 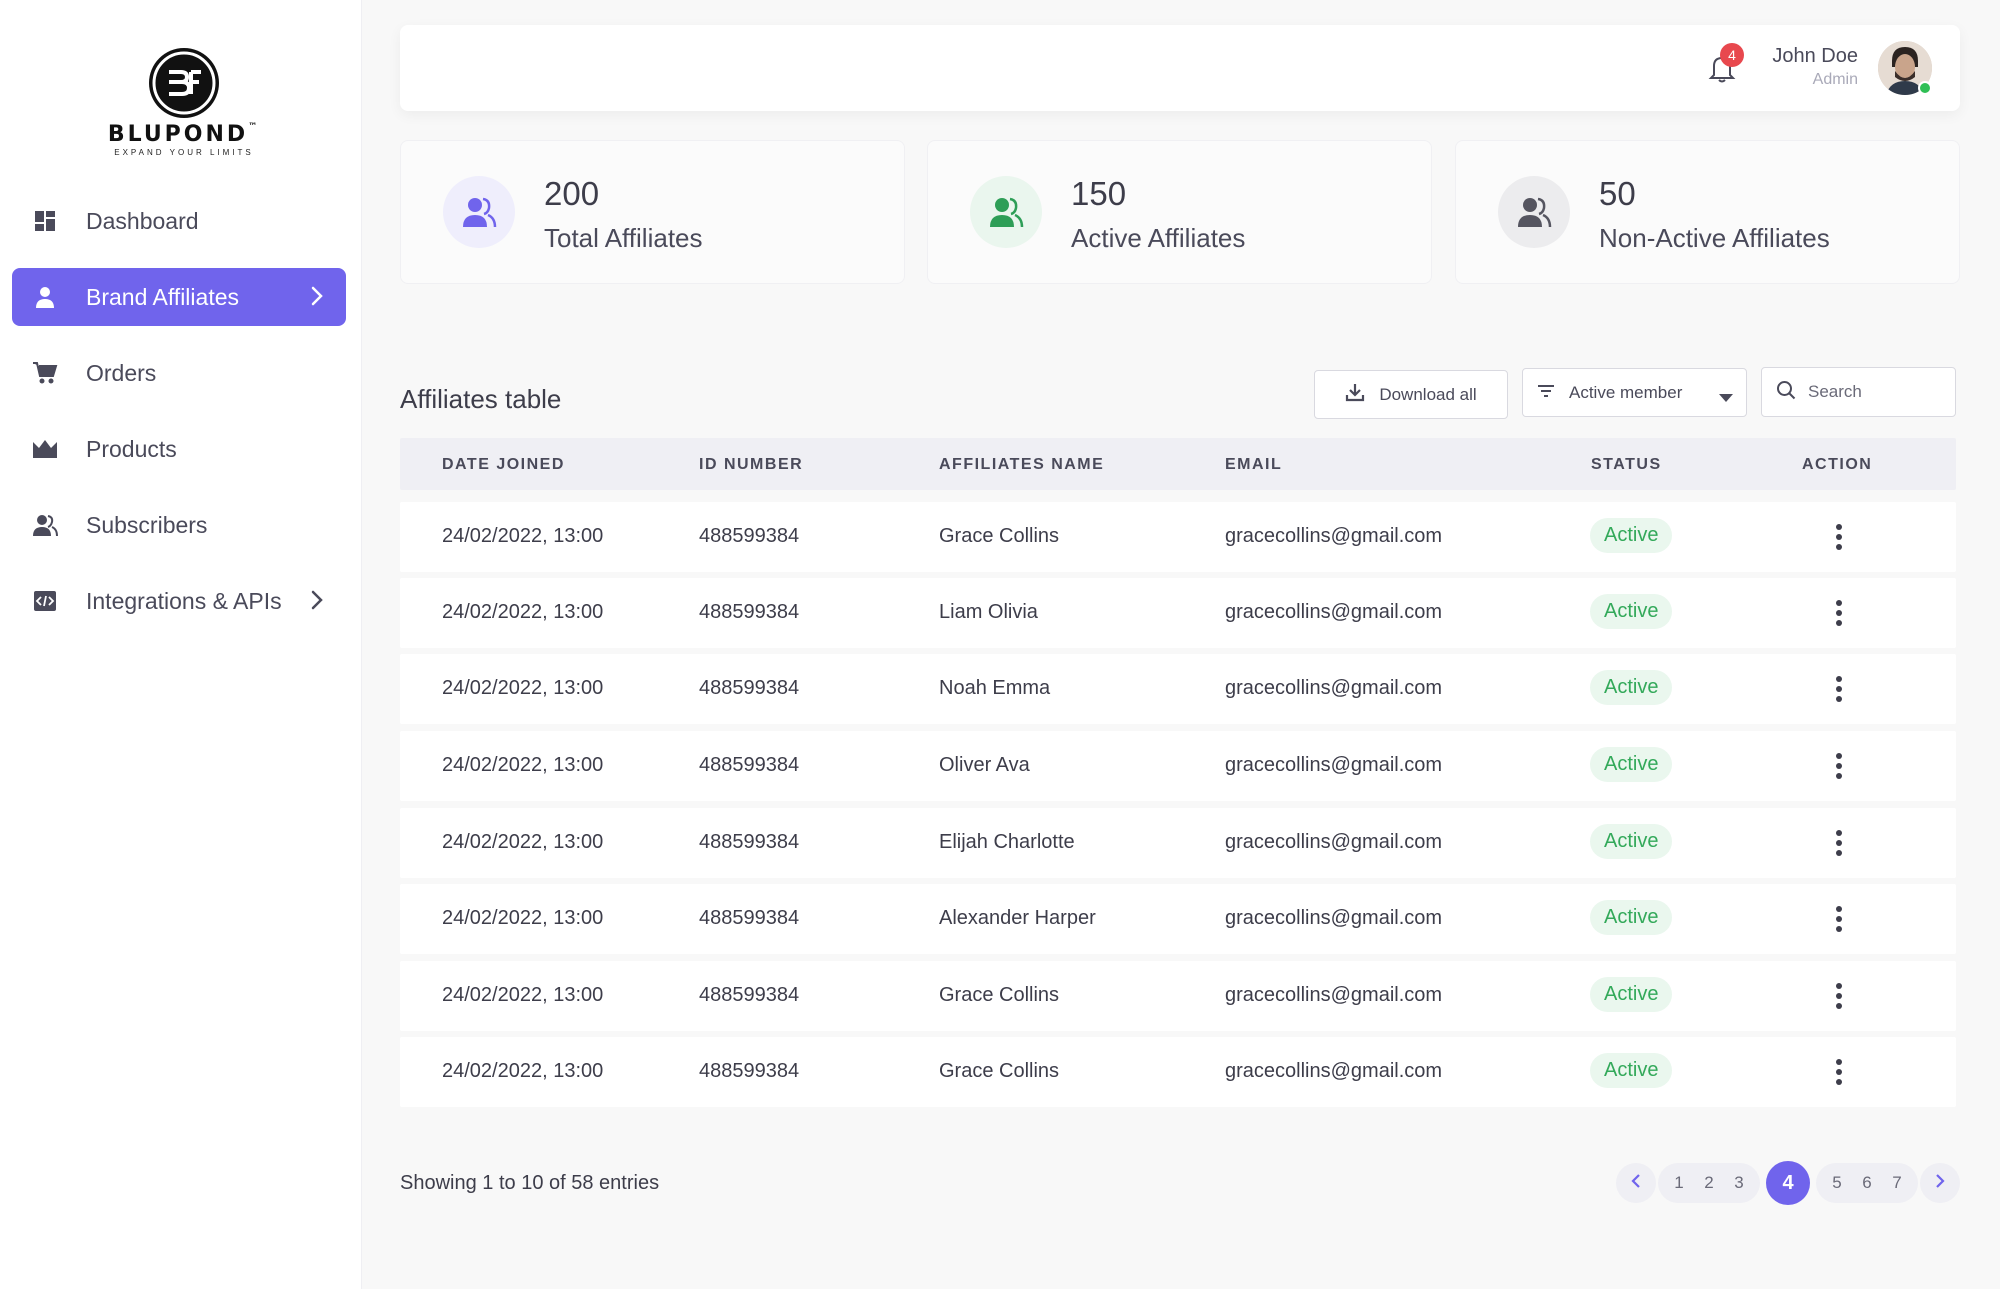 I want to click on sidebar-item-label: Orders, so click(x=121, y=372).